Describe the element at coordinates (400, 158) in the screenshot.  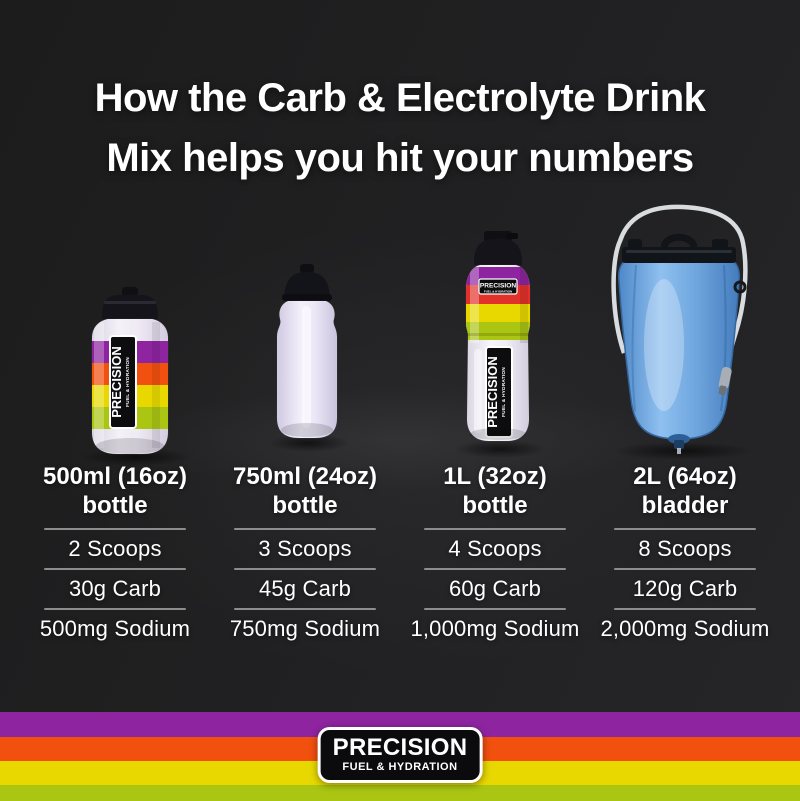
I see `title-line-2: Mix helps you hit your numbers` at that location.